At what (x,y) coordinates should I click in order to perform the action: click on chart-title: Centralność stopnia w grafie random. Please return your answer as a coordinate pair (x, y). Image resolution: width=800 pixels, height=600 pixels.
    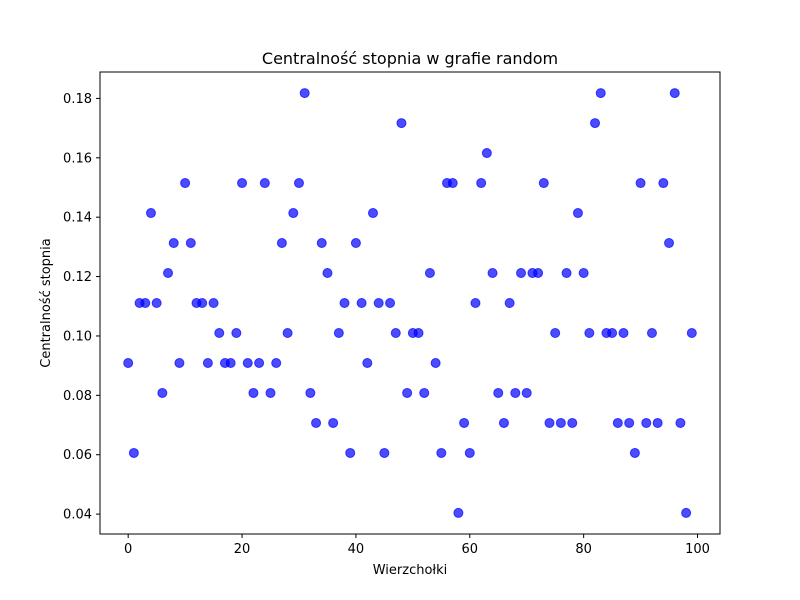
    Looking at the image, I should click on (410, 58).